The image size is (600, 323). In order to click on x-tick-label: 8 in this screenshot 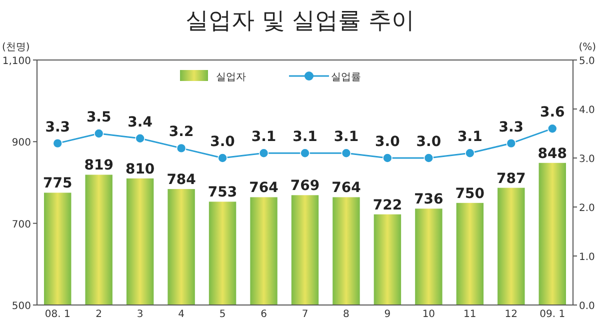, I will do `click(346, 314)`.